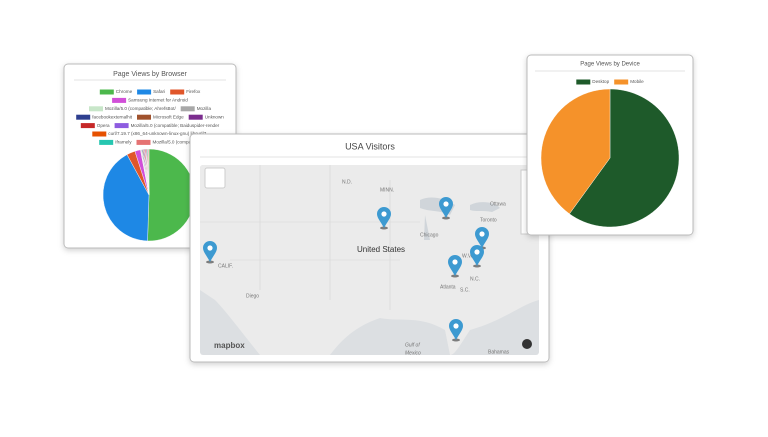  What do you see at coordinates (177, 142) in the screenshot?
I see `legend-label: Mozilla/5.0 (compatible;` at bounding box center [177, 142].